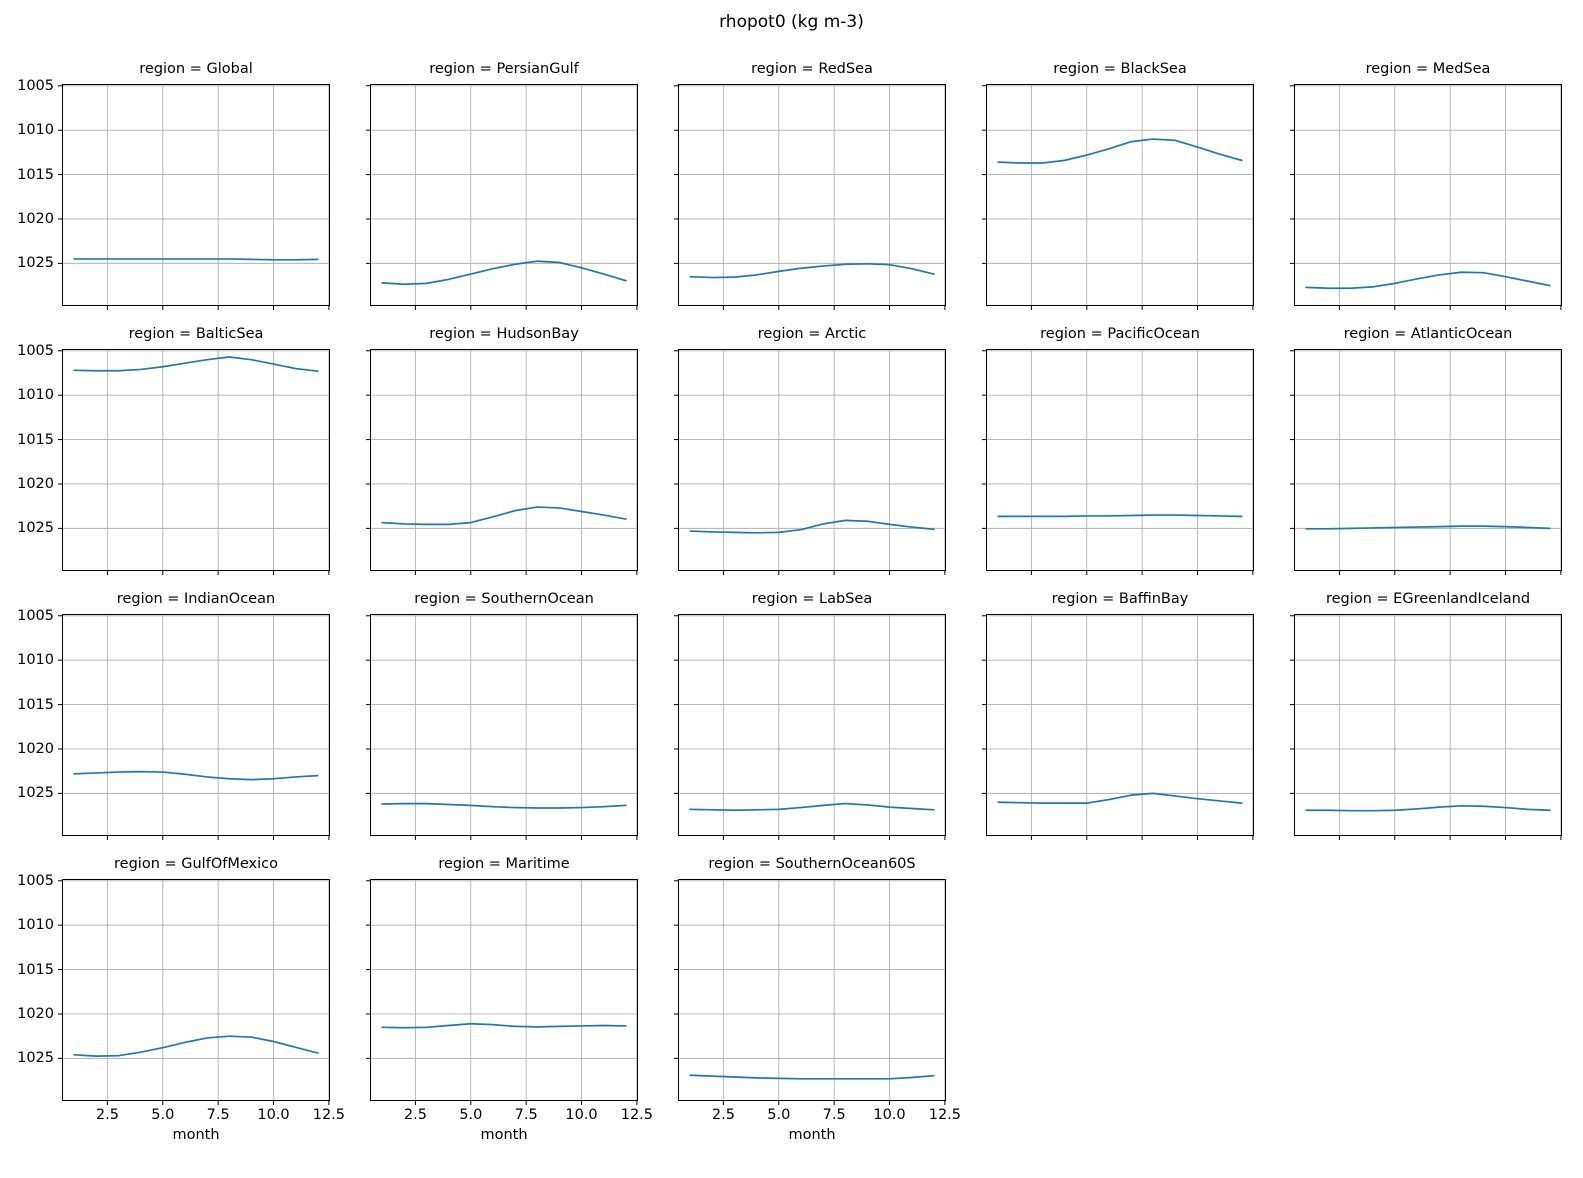 This screenshot has width=1583, height=1178. Describe the element at coordinates (812, 1077) in the screenshot. I see `data-line-SouthernOcean60S` at that location.